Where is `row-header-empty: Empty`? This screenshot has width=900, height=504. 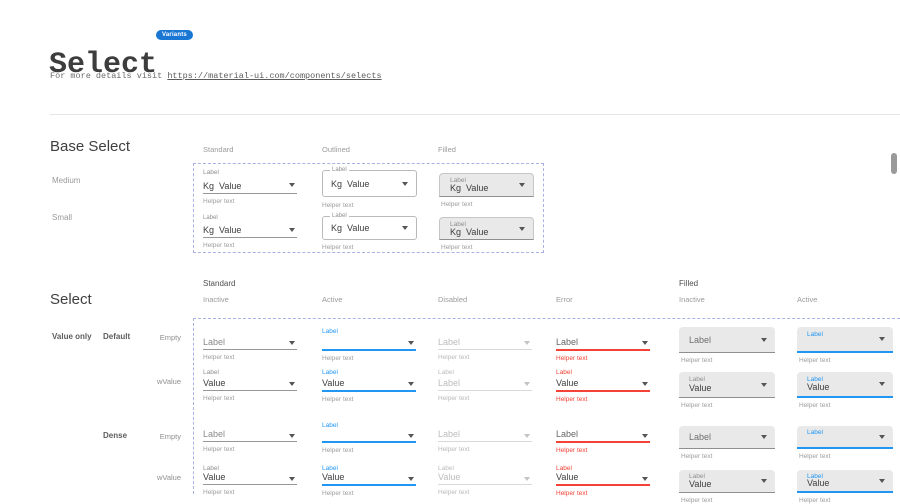 row-header-empty: Empty is located at coordinates (170, 436).